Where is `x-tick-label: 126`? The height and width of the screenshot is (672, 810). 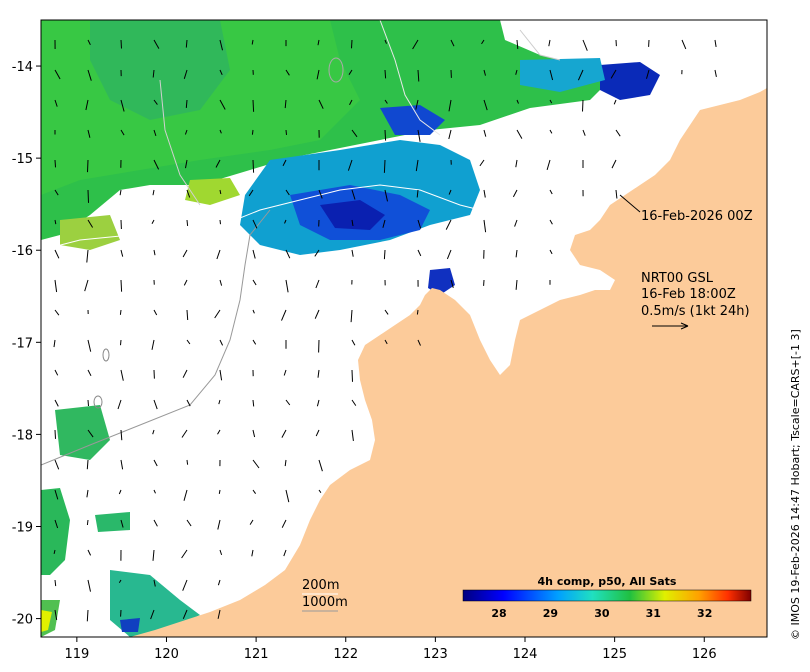
x-tick-label: 126 is located at coordinates (704, 654).